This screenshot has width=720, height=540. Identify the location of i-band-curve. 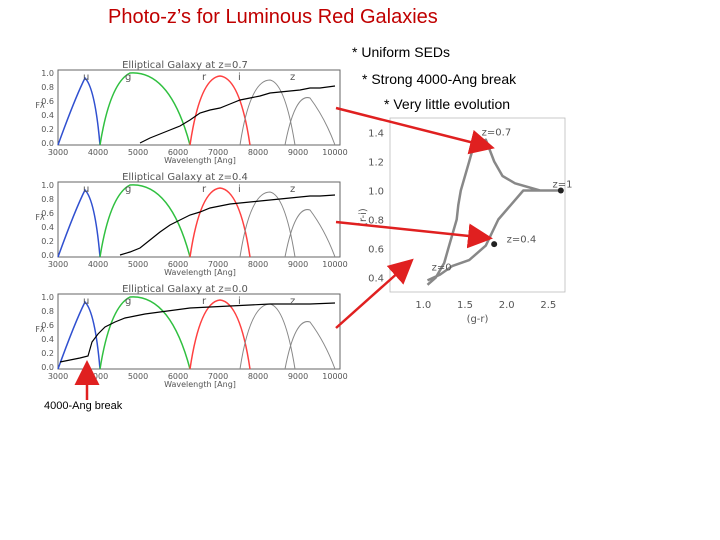
(267, 112).